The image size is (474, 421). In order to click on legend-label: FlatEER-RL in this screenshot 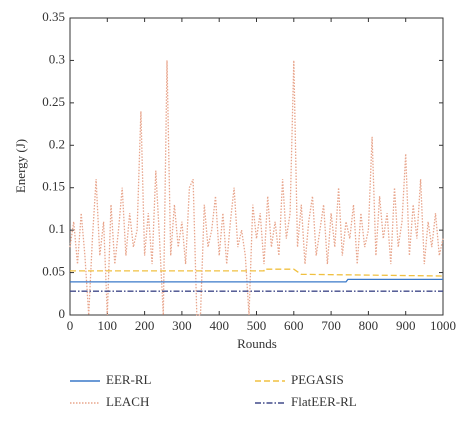, I will do `click(324, 401)`.